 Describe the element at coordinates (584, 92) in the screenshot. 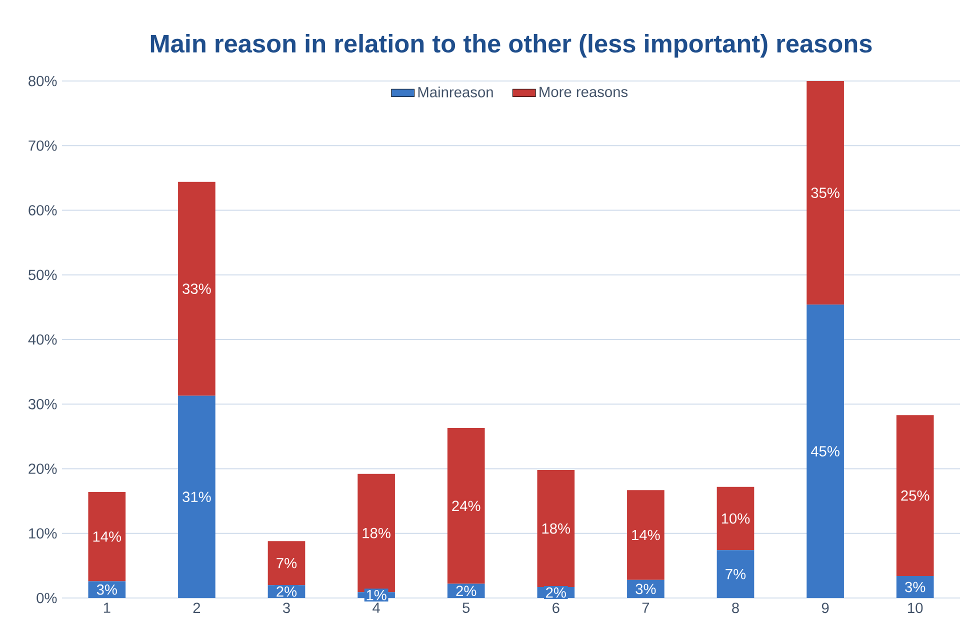

I see `legend-label: More reasons` at that location.